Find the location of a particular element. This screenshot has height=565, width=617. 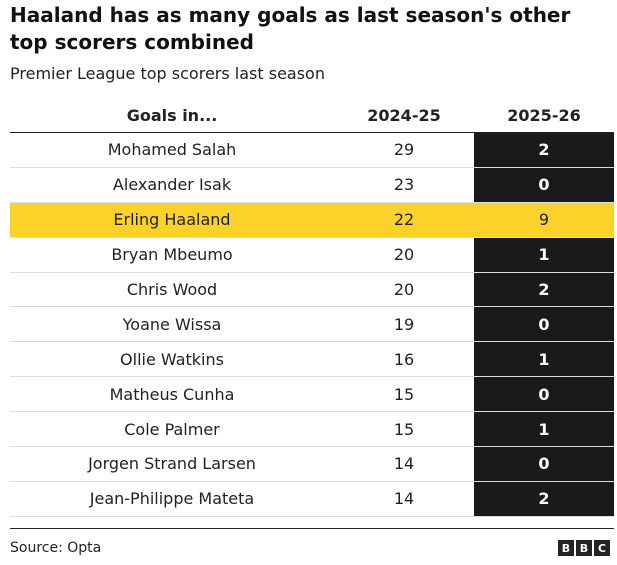

table-row: Matheus Cunha 15 0 is located at coordinates (312, 395).